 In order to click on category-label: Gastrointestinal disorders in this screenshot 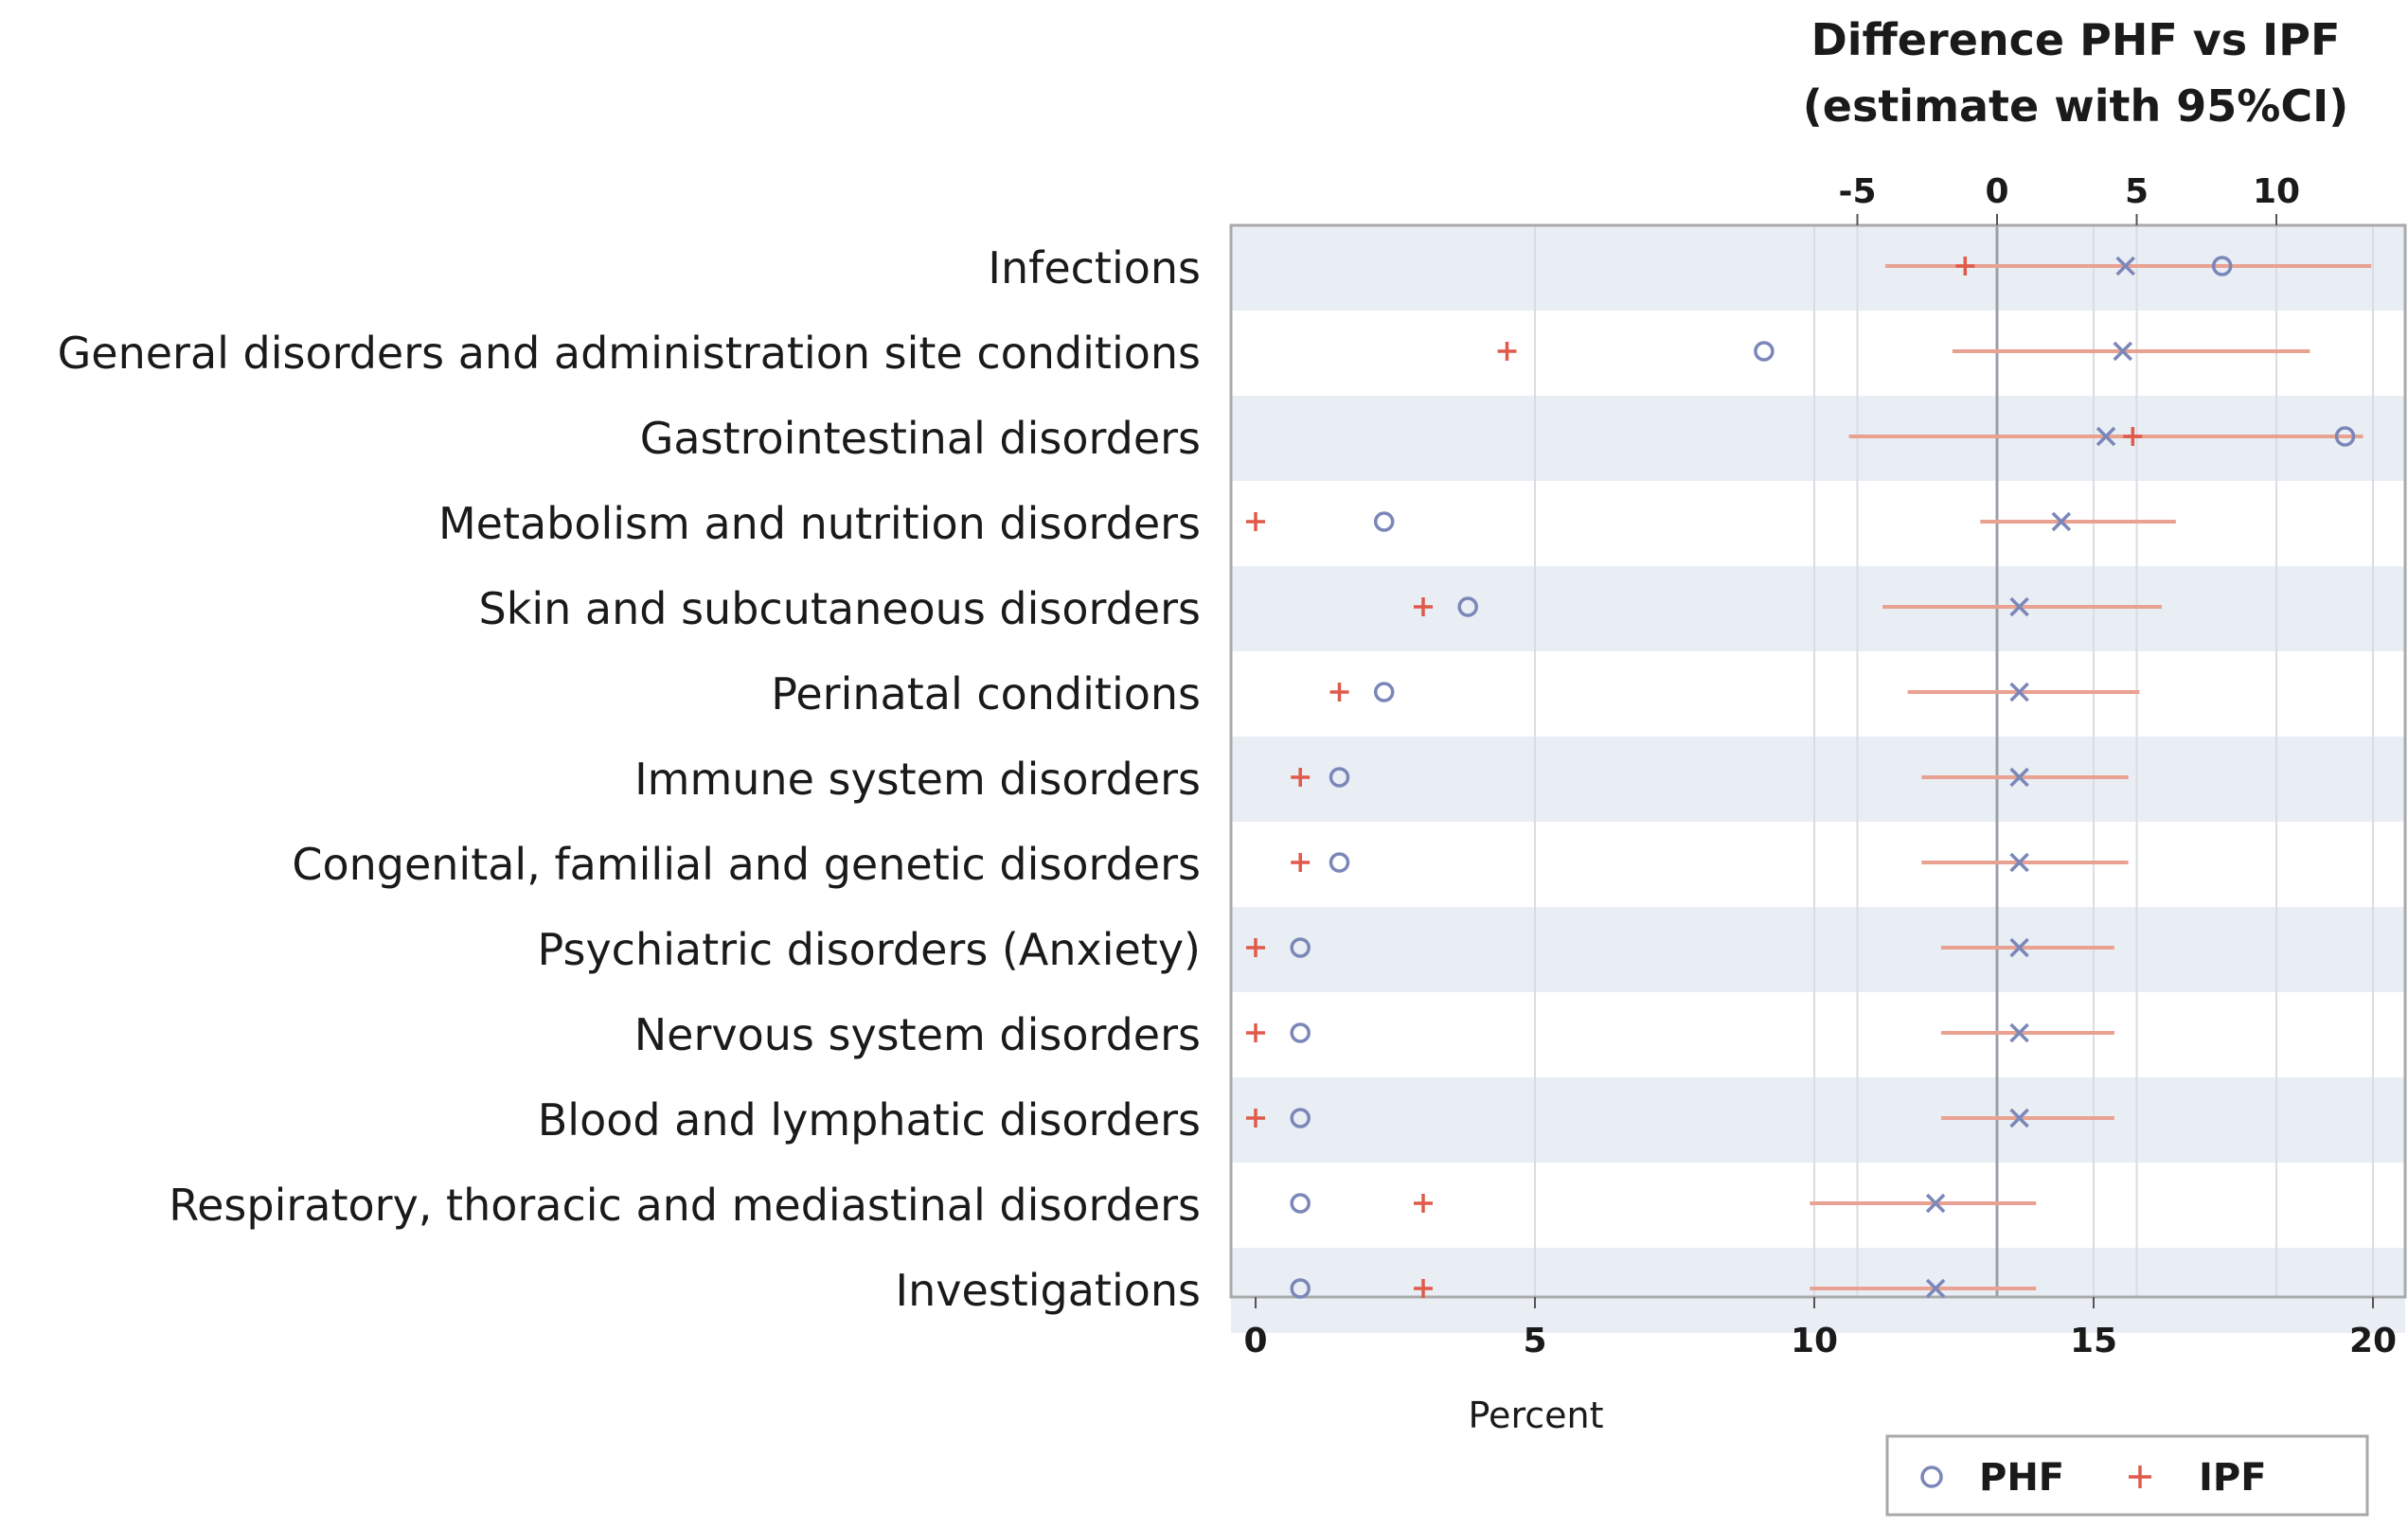, I will do `click(920, 439)`.